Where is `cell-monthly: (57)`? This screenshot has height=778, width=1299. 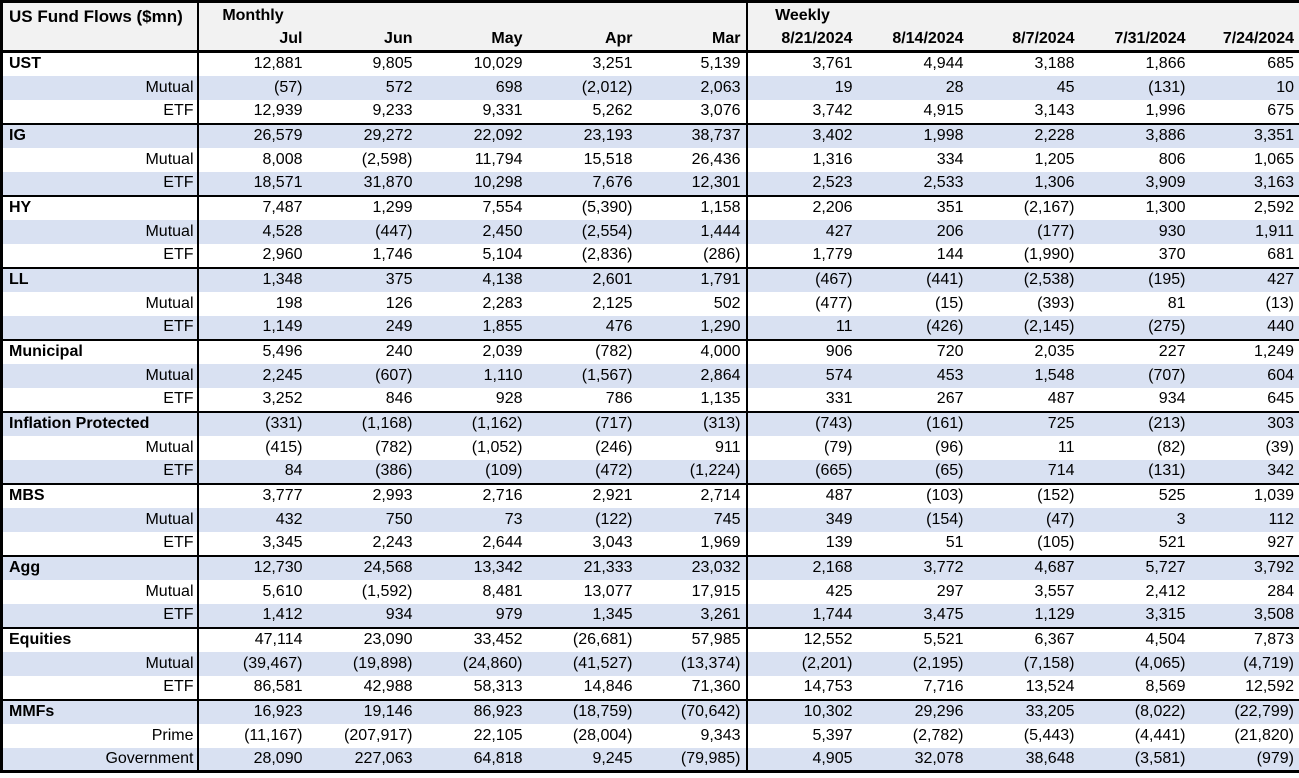 cell-monthly: (57) is located at coordinates (252, 87).